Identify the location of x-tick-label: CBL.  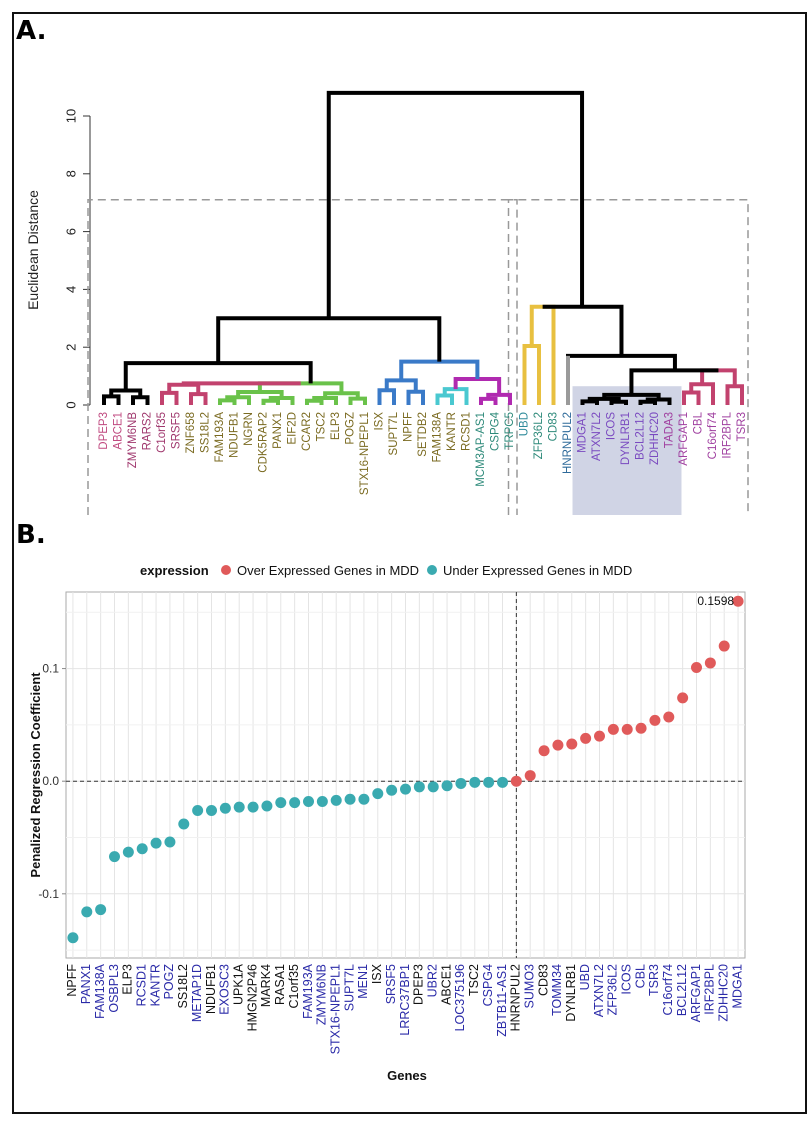
(640, 976).